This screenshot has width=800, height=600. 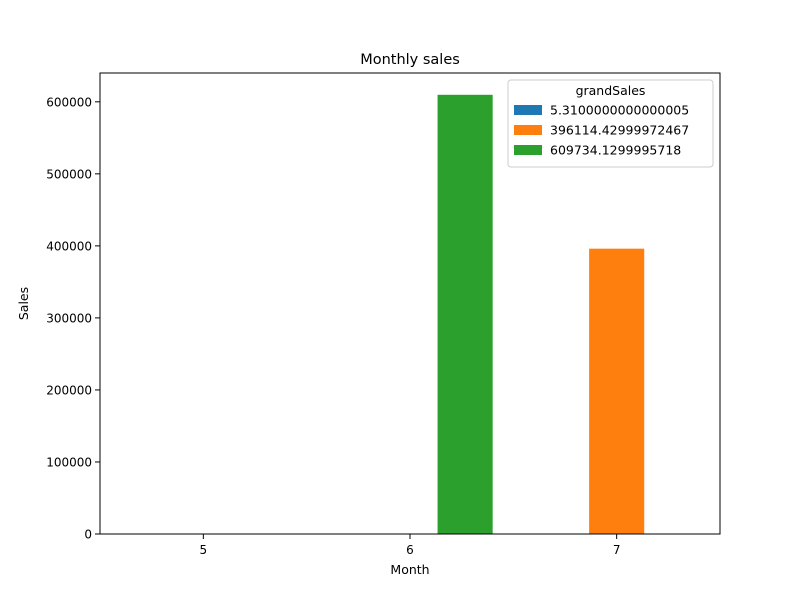 What do you see at coordinates (409, 569) in the screenshot?
I see `x-axis-label: Month` at bounding box center [409, 569].